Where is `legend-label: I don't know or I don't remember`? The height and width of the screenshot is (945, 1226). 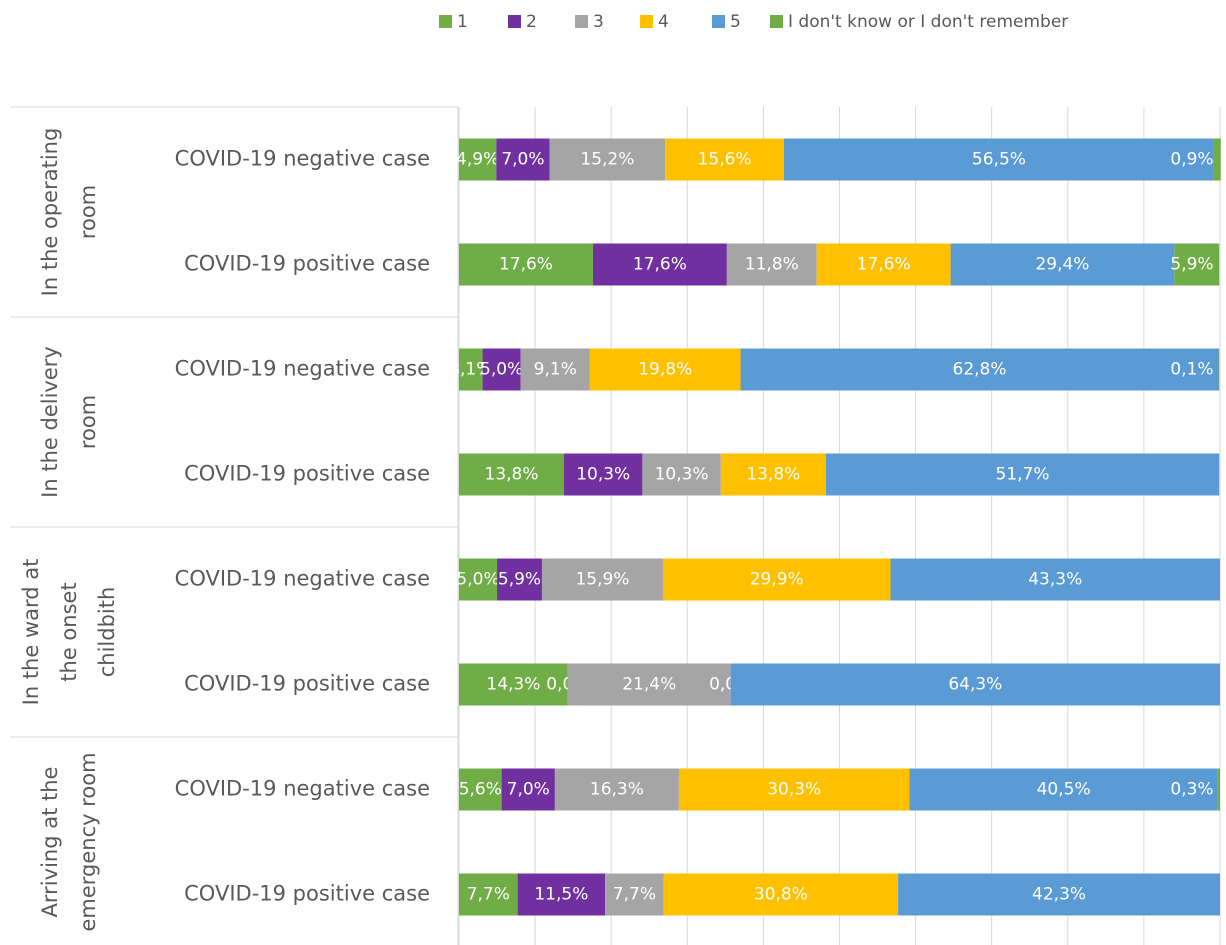 legend-label: I don't know or I don't remember is located at coordinates (928, 22).